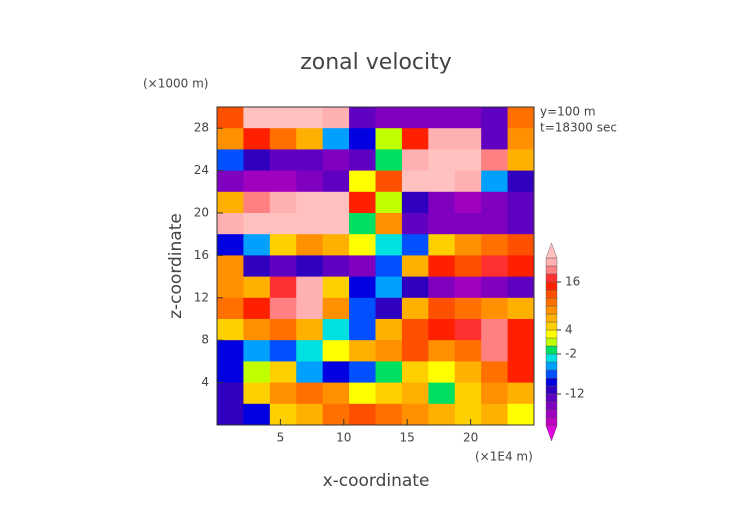  I want to click on colorbar-label: -2, so click(571, 354).